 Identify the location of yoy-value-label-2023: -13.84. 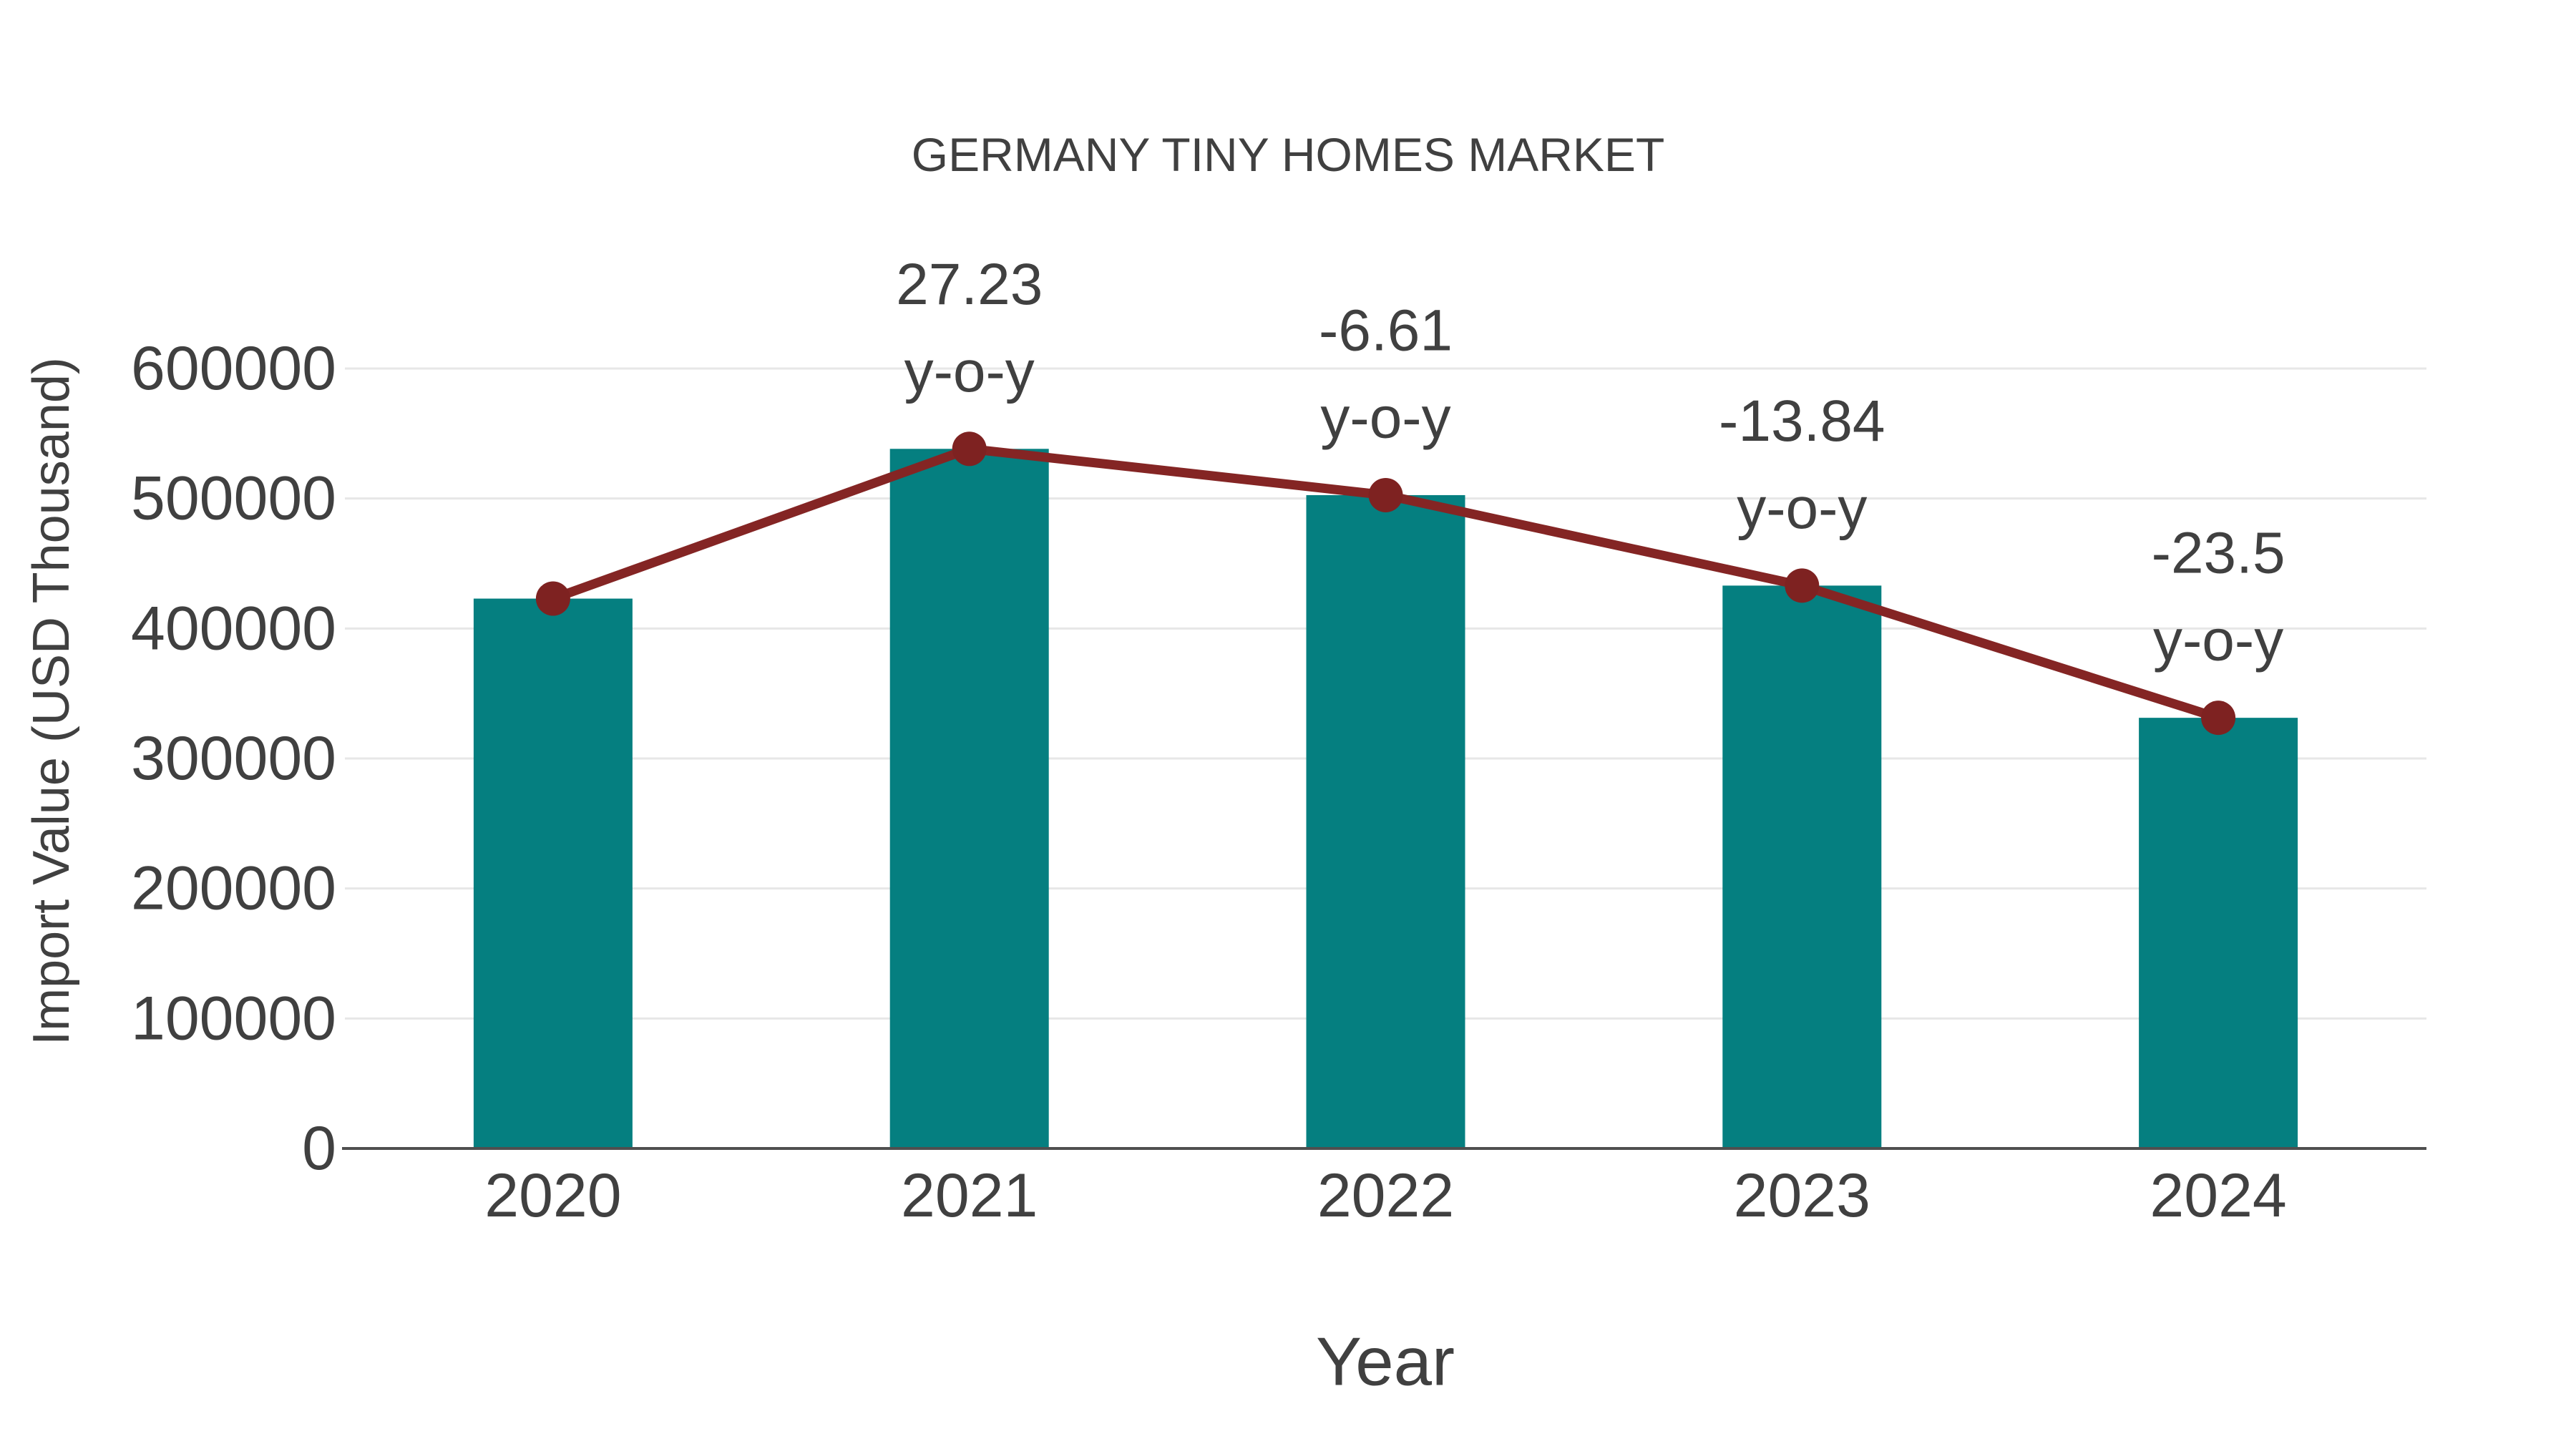
(1802, 421).